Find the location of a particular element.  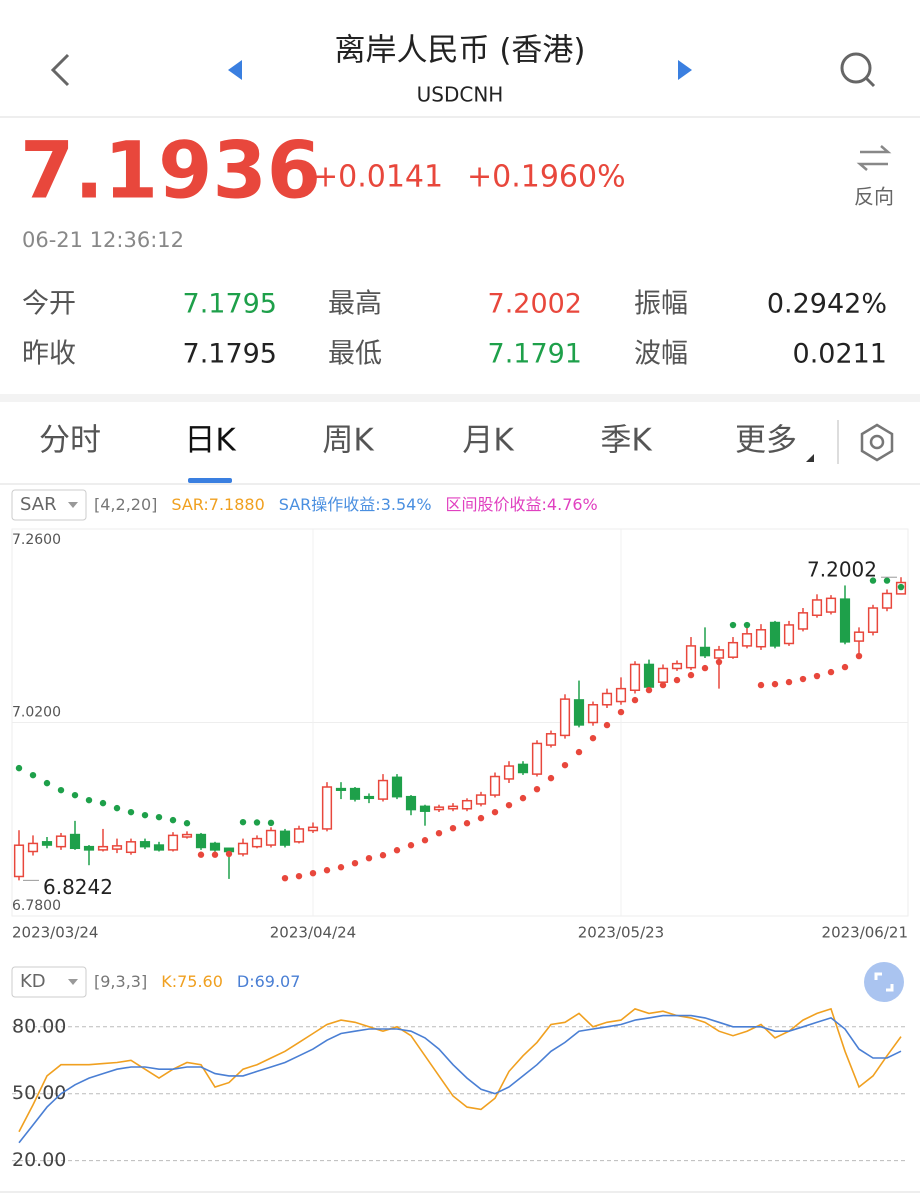

settings-button is located at coordinates (877, 442).